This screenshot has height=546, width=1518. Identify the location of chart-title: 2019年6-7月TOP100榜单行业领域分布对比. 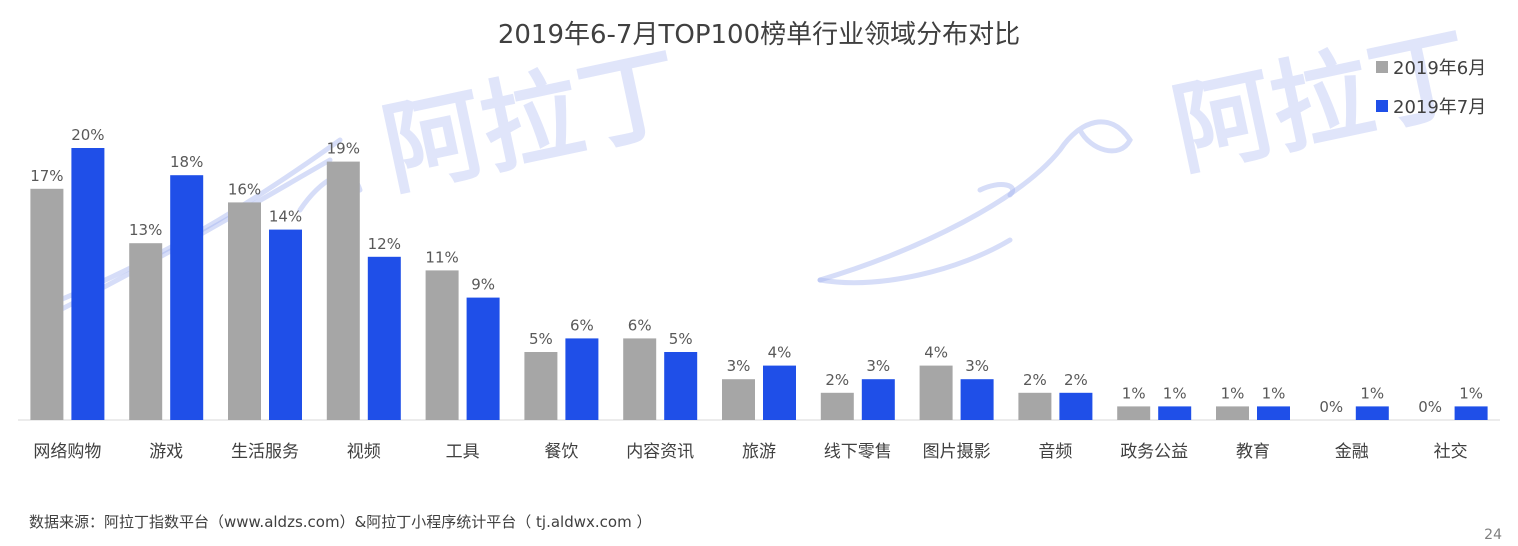
(759, 35).